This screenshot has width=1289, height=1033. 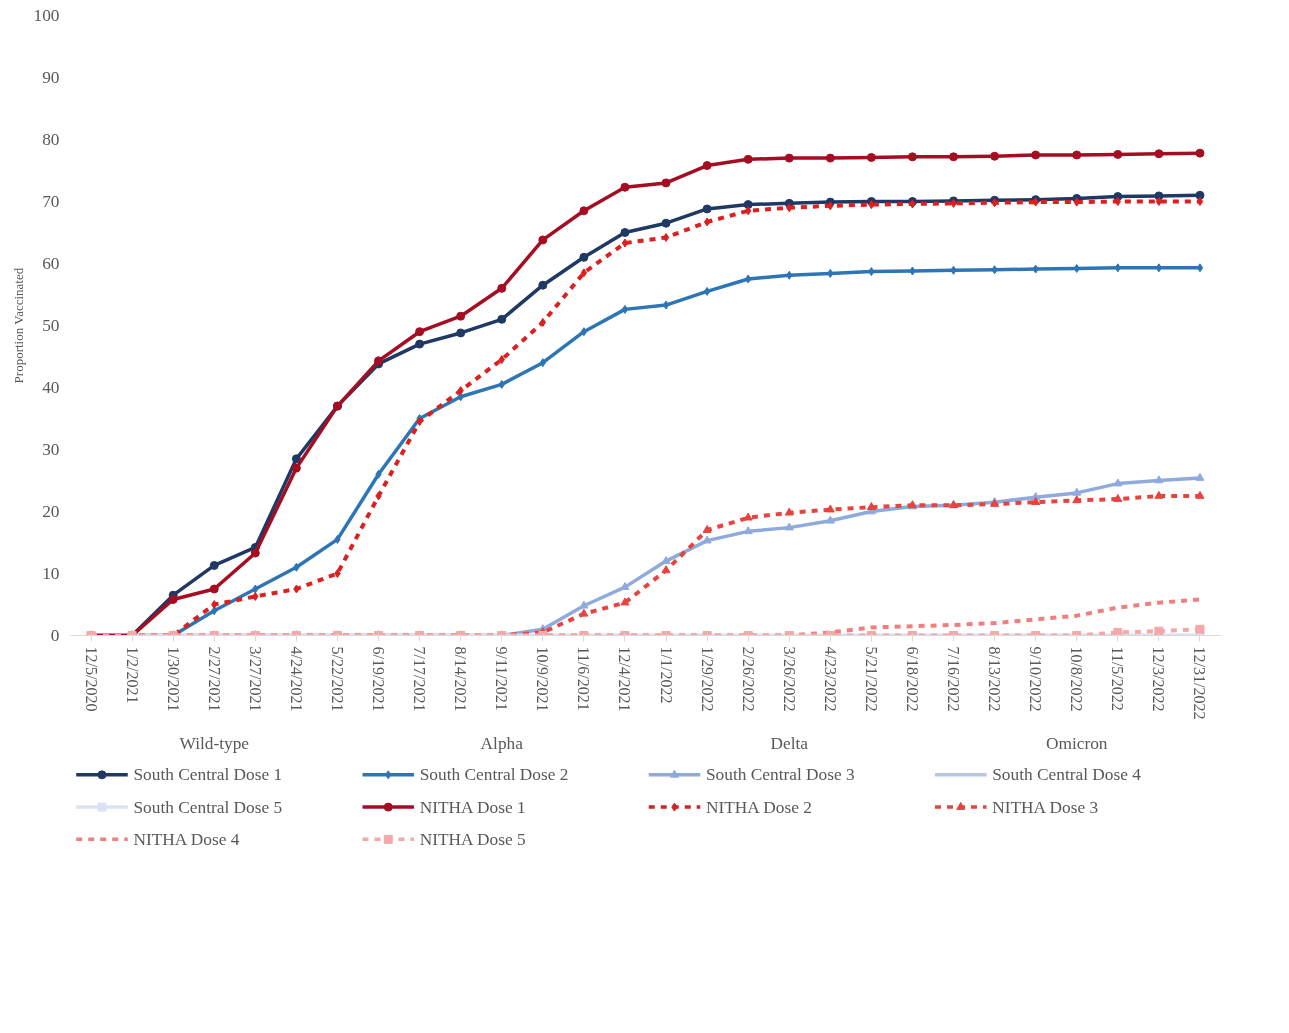 What do you see at coordinates (871, 679) in the screenshot?
I see `x-tick-label: 5/21/2022` at bounding box center [871, 679].